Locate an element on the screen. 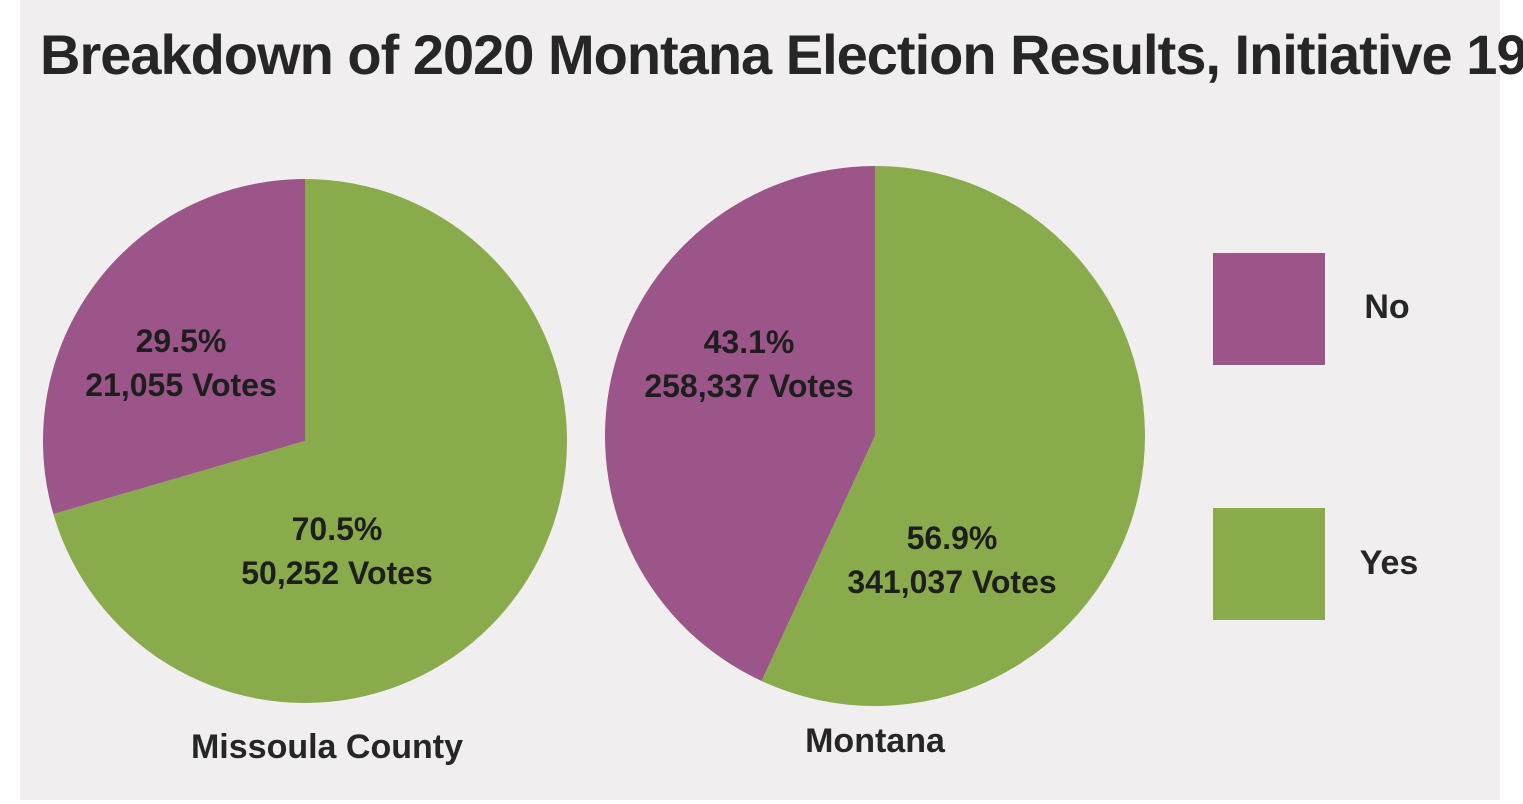 This screenshot has height=804, width=1523. legend-swatch-yes is located at coordinates (1269, 564).